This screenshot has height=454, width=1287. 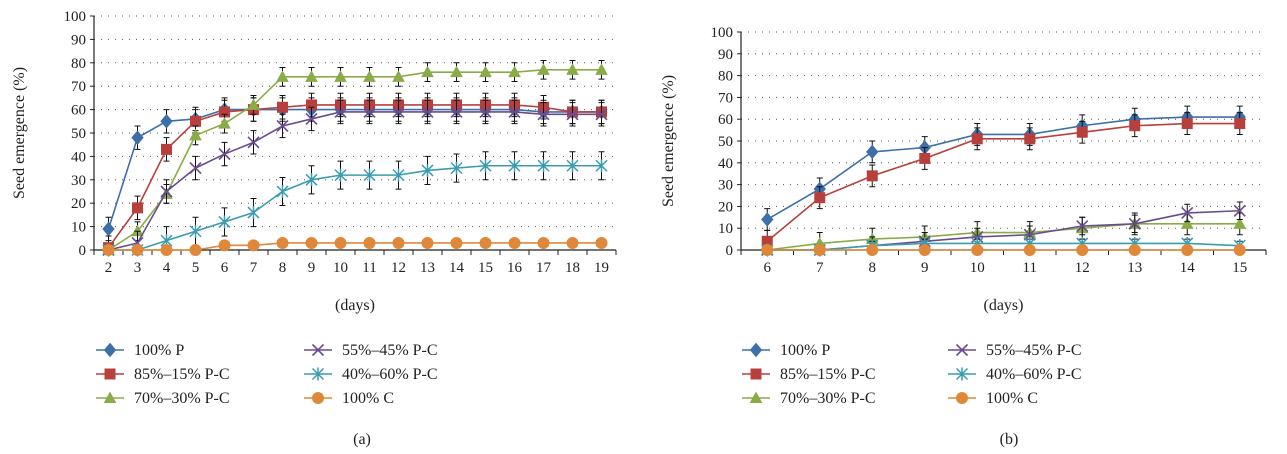 What do you see at coordinates (805, 350) in the screenshot?
I see `legend-label: 100% P` at bounding box center [805, 350].